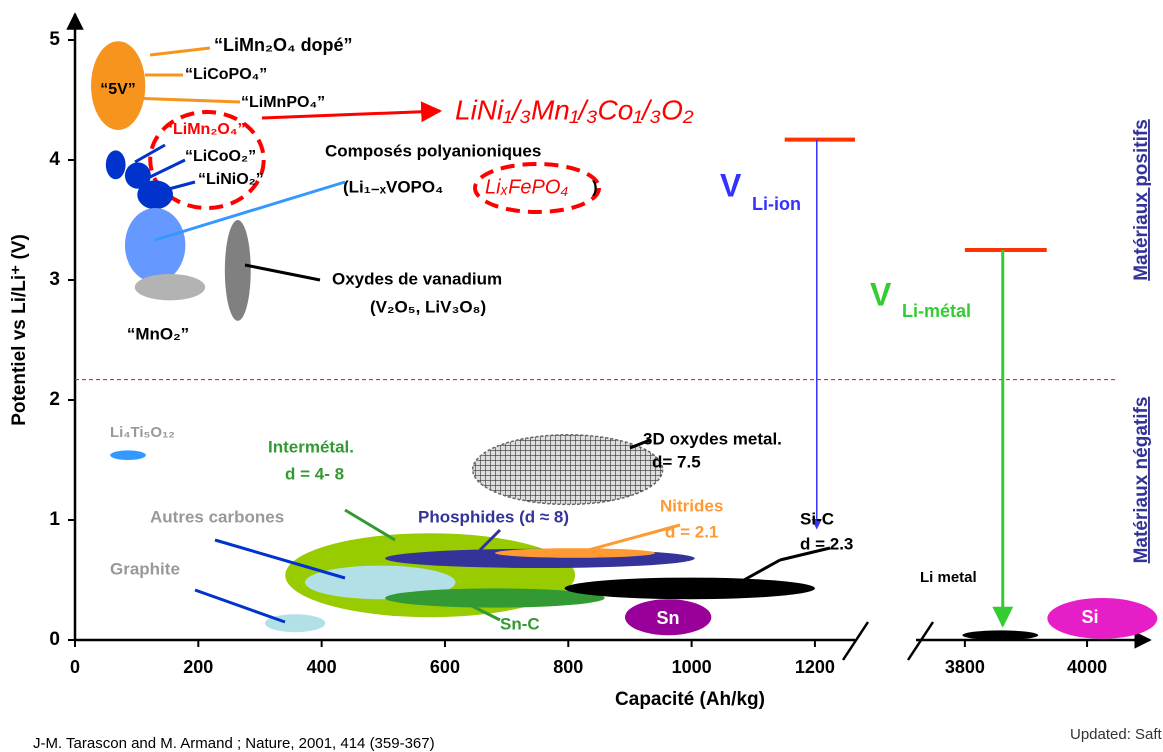 This screenshot has height=752, width=1163. I want to click on y-tick-label: 3, so click(54, 279).